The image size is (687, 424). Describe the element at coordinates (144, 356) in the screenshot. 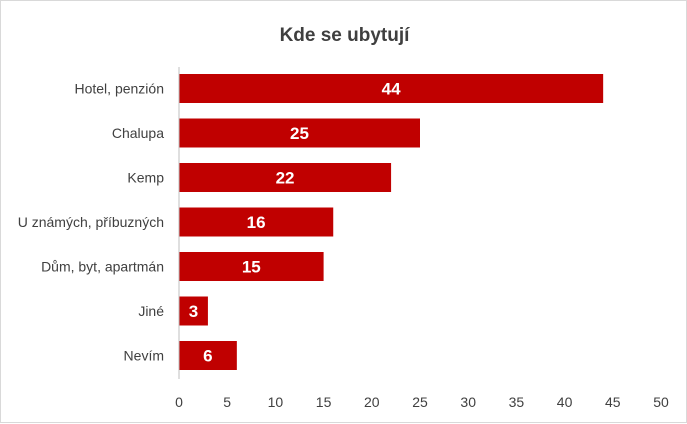

I see `category-label: Nevím` at that location.